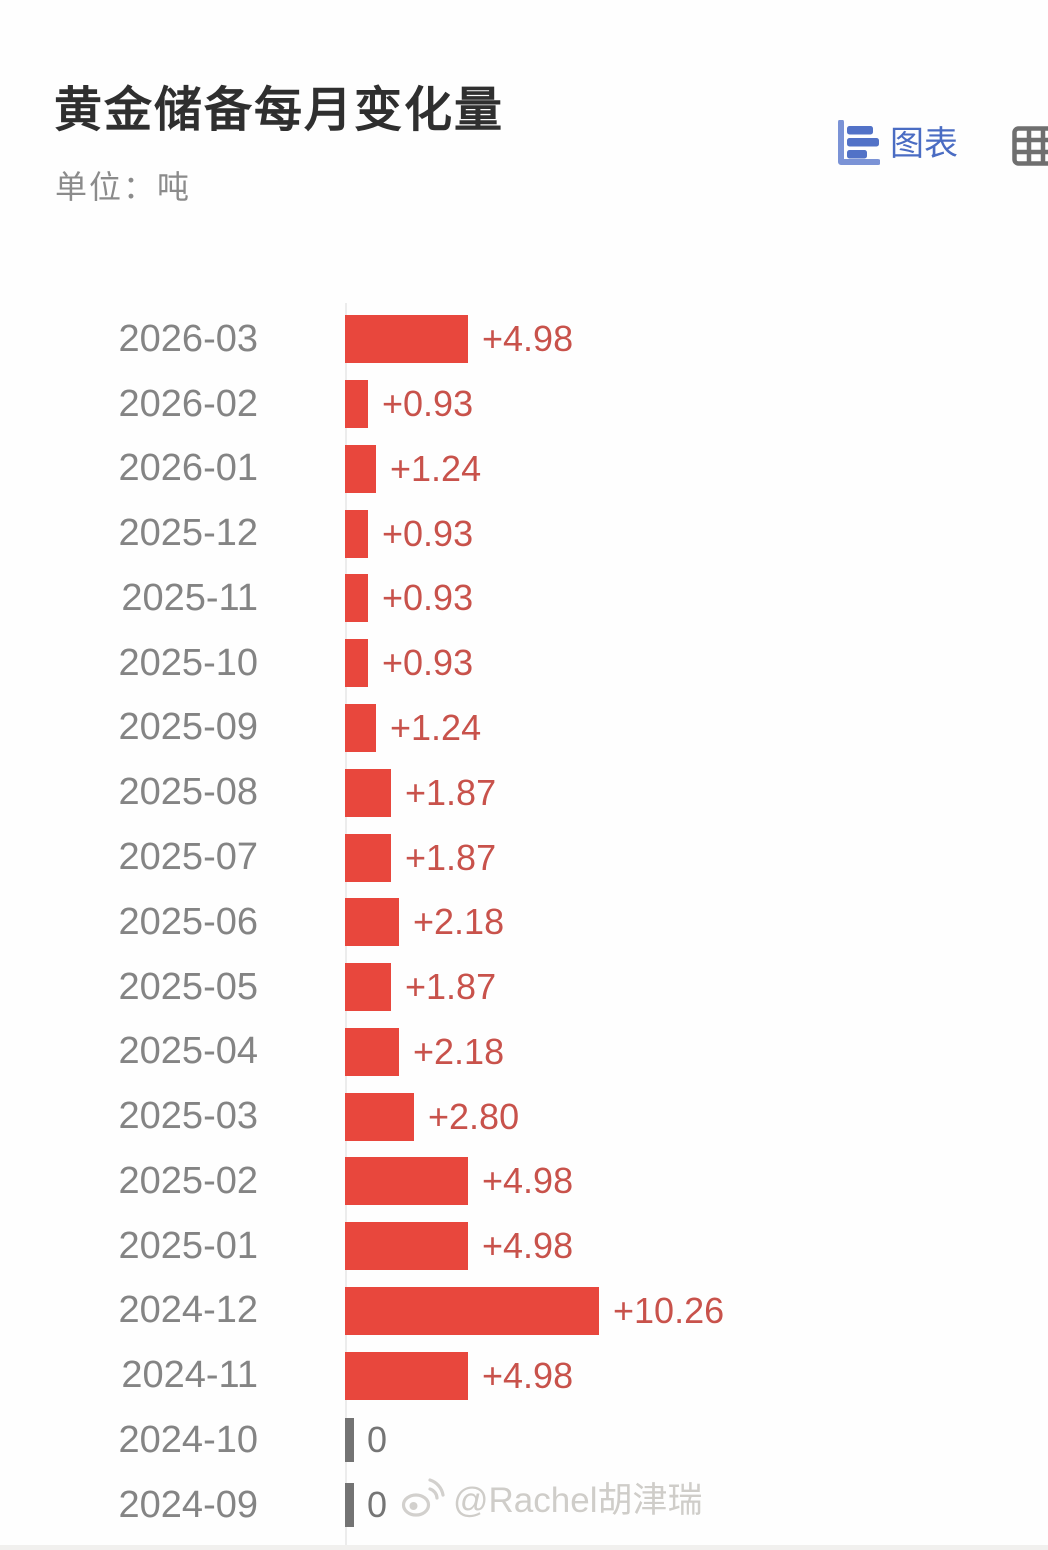  What do you see at coordinates (858, 143) in the screenshot?
I see `horizontal-bar-chart-icon` at bounding box center [858, 143].